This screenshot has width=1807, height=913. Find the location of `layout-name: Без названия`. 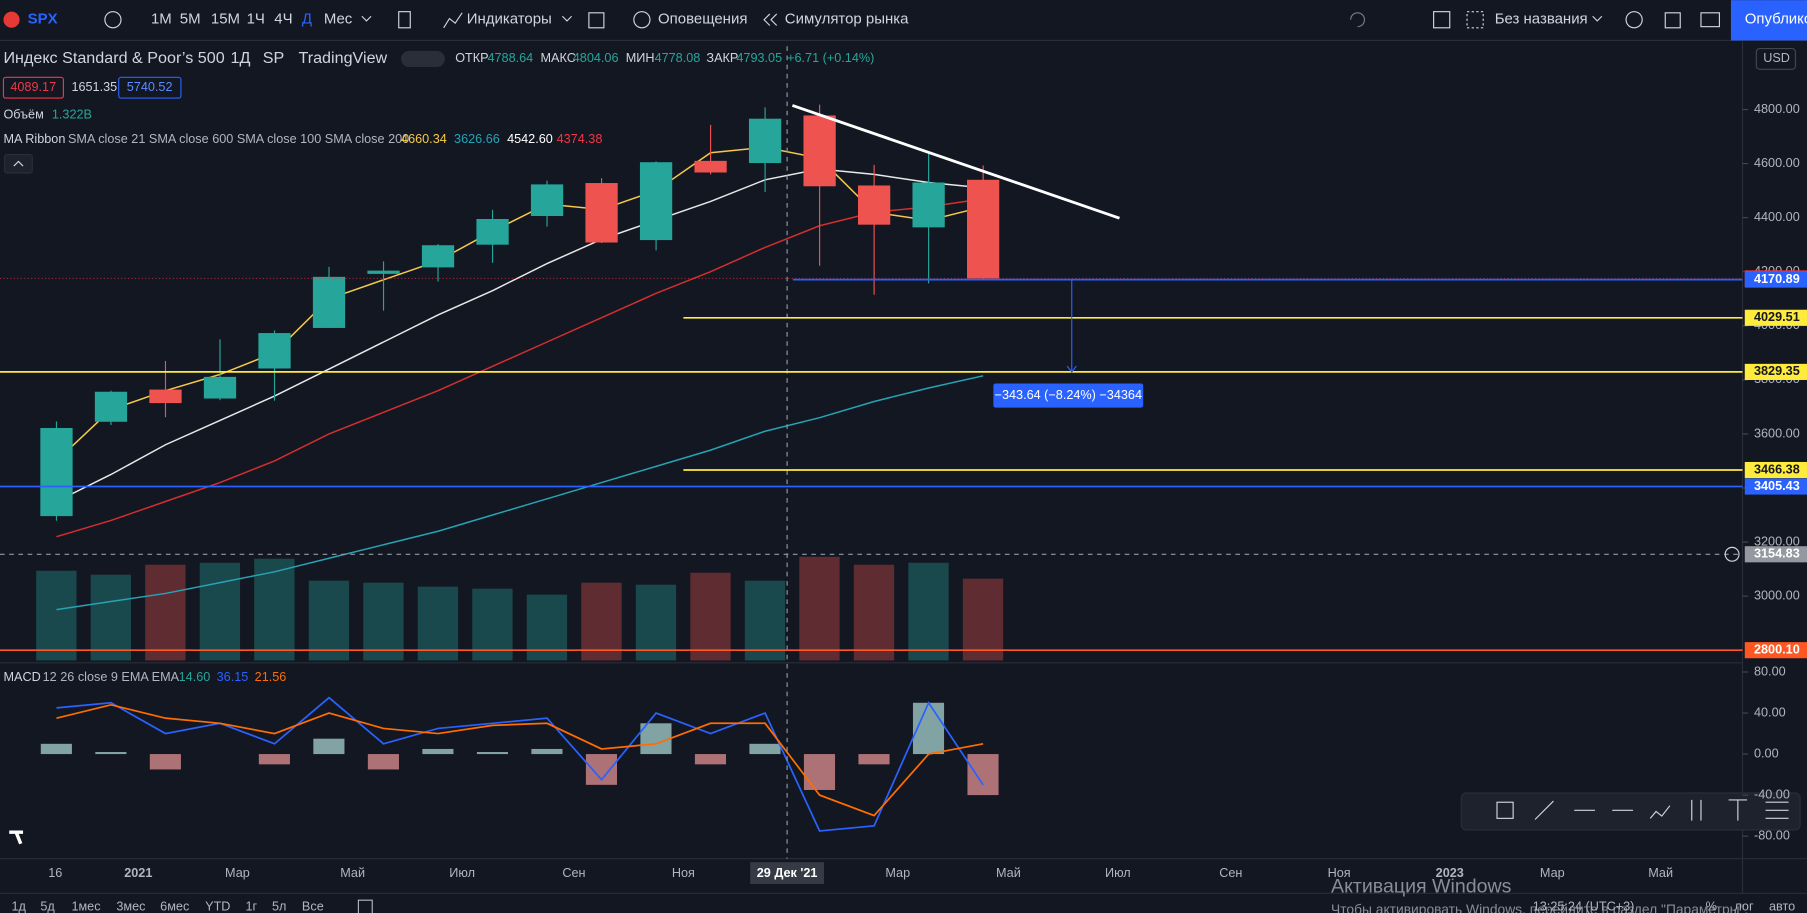

layout-name: Без названия is located at coordinates (1541, 19).